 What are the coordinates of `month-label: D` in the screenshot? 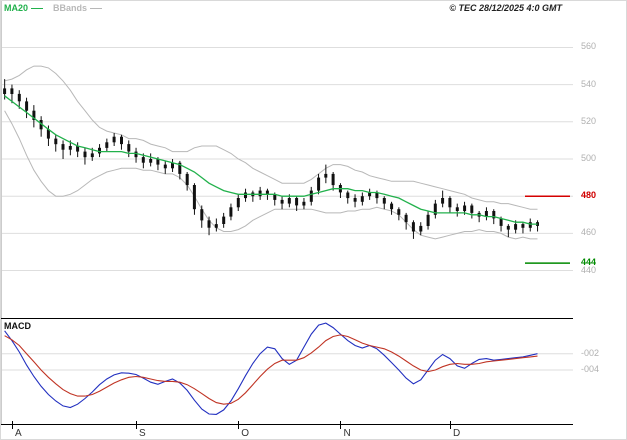 It's located at (456, 433).